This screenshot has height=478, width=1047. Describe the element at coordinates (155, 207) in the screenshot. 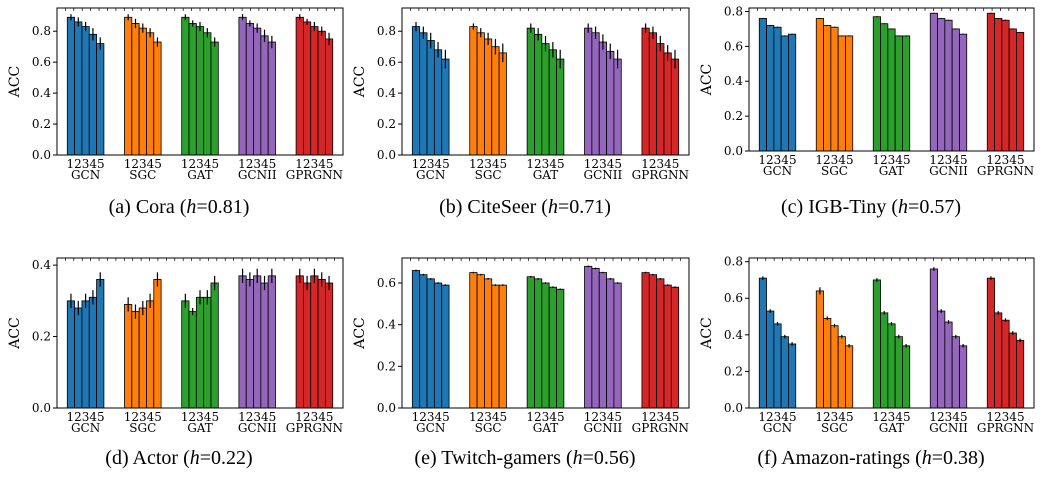

I see `caption-dataset: Cora` at that location.